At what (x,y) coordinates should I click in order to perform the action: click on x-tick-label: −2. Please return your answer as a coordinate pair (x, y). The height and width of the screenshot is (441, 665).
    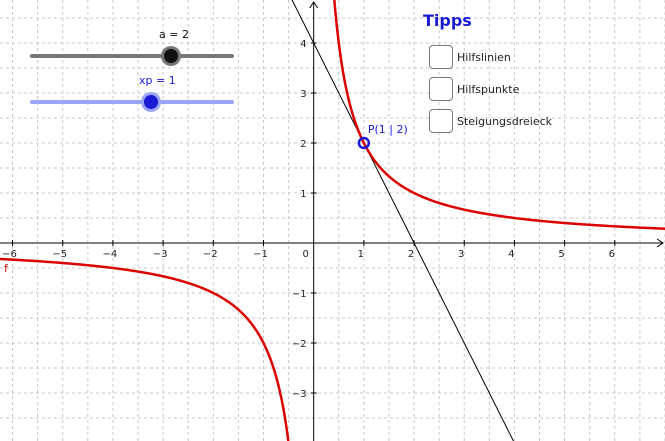
    Looking at the image, I should click on (210, 254).